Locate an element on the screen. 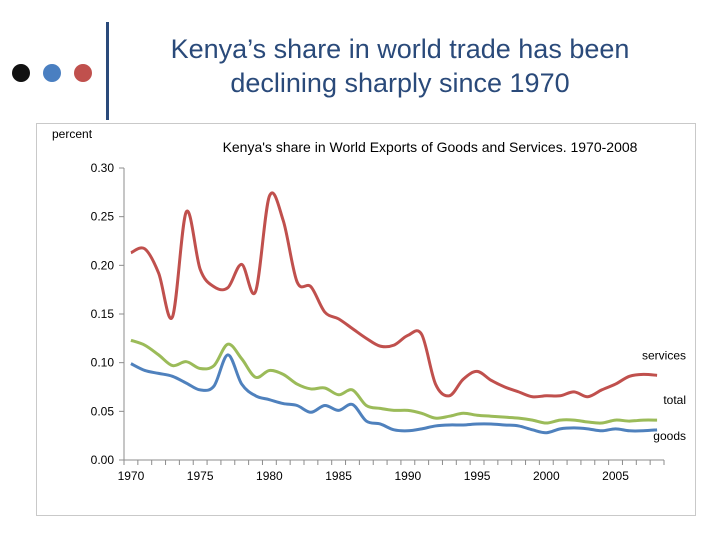  x-tick-label: 1985 is located at coordinates (338, 476).